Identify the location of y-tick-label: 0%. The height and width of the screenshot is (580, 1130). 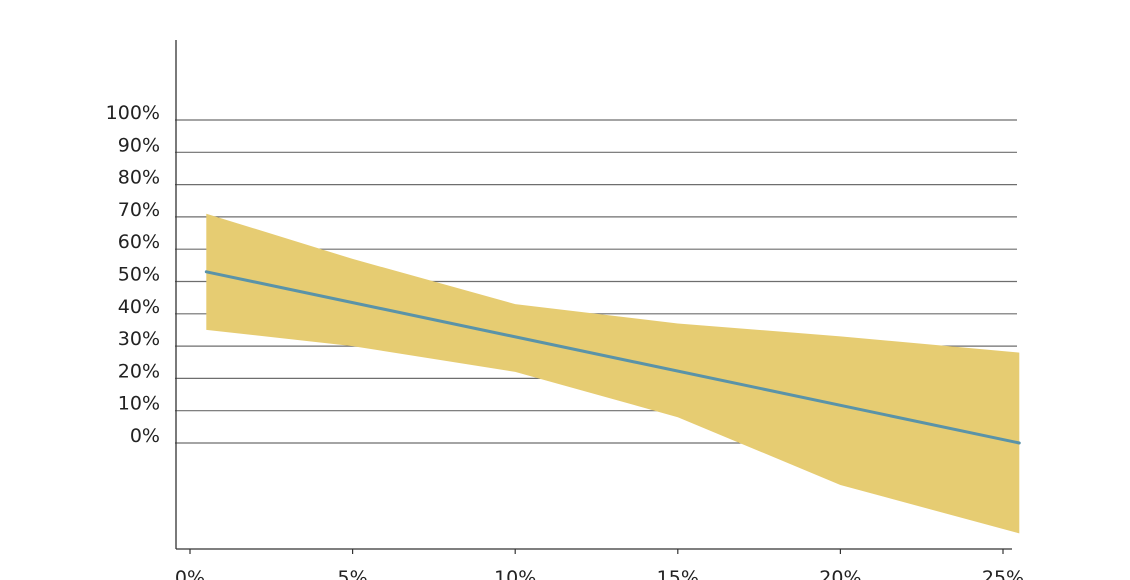
(145, 436).